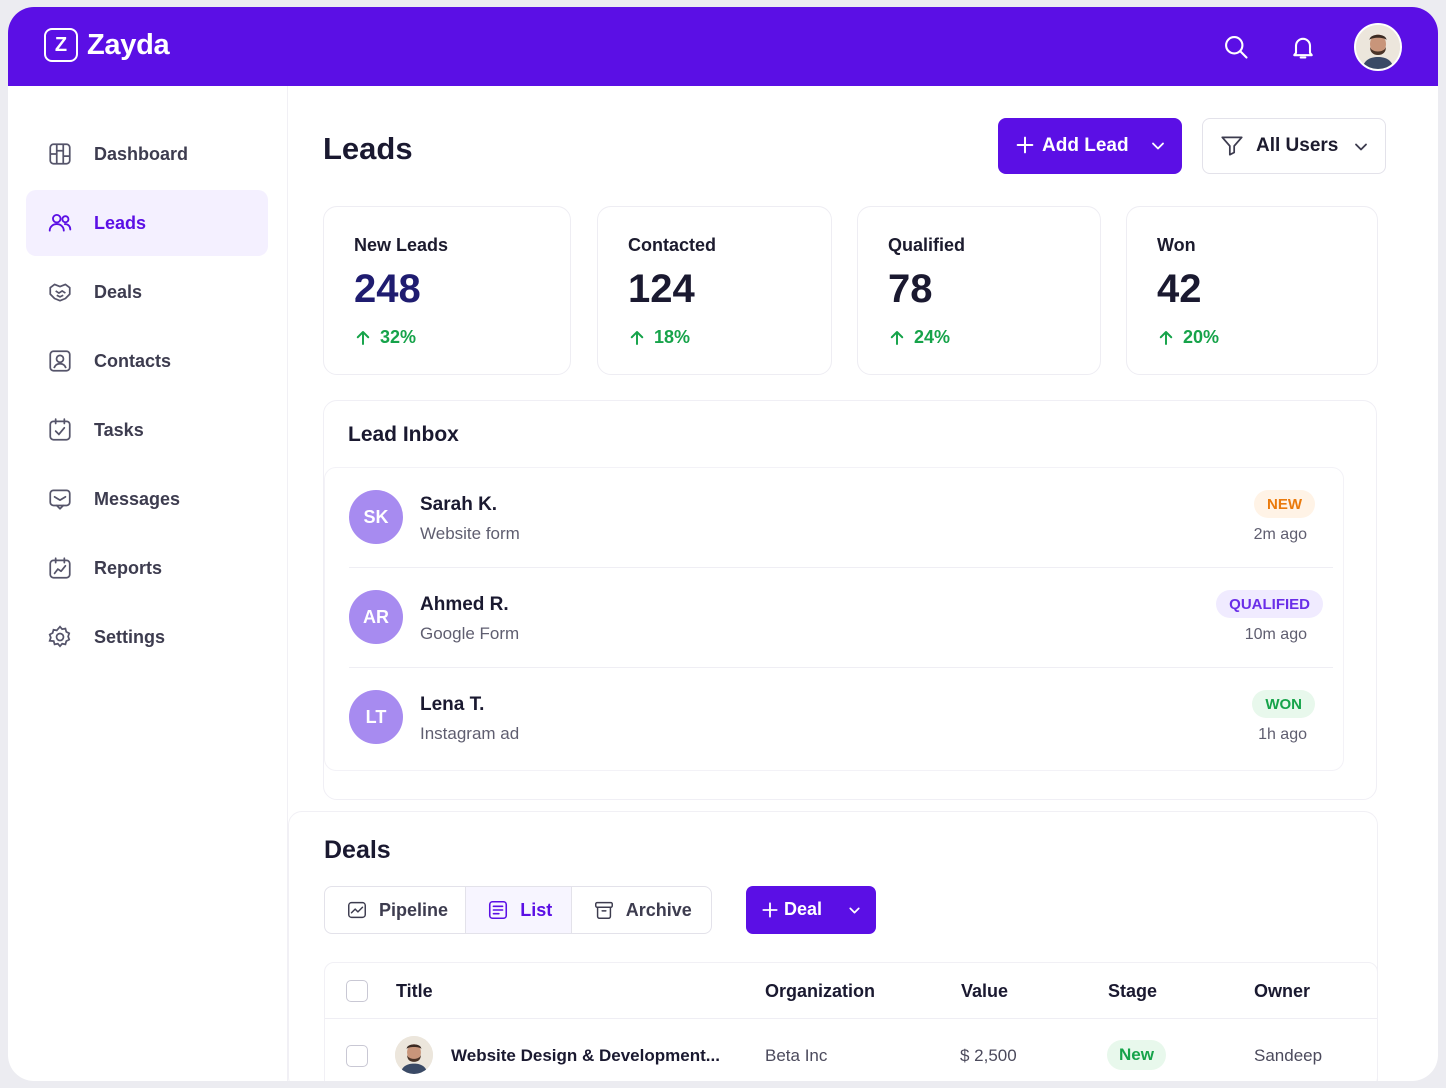  Describe the element at coordinates (803, 909) in the screenshot. I see `add-deal-label: Deal` at that location.